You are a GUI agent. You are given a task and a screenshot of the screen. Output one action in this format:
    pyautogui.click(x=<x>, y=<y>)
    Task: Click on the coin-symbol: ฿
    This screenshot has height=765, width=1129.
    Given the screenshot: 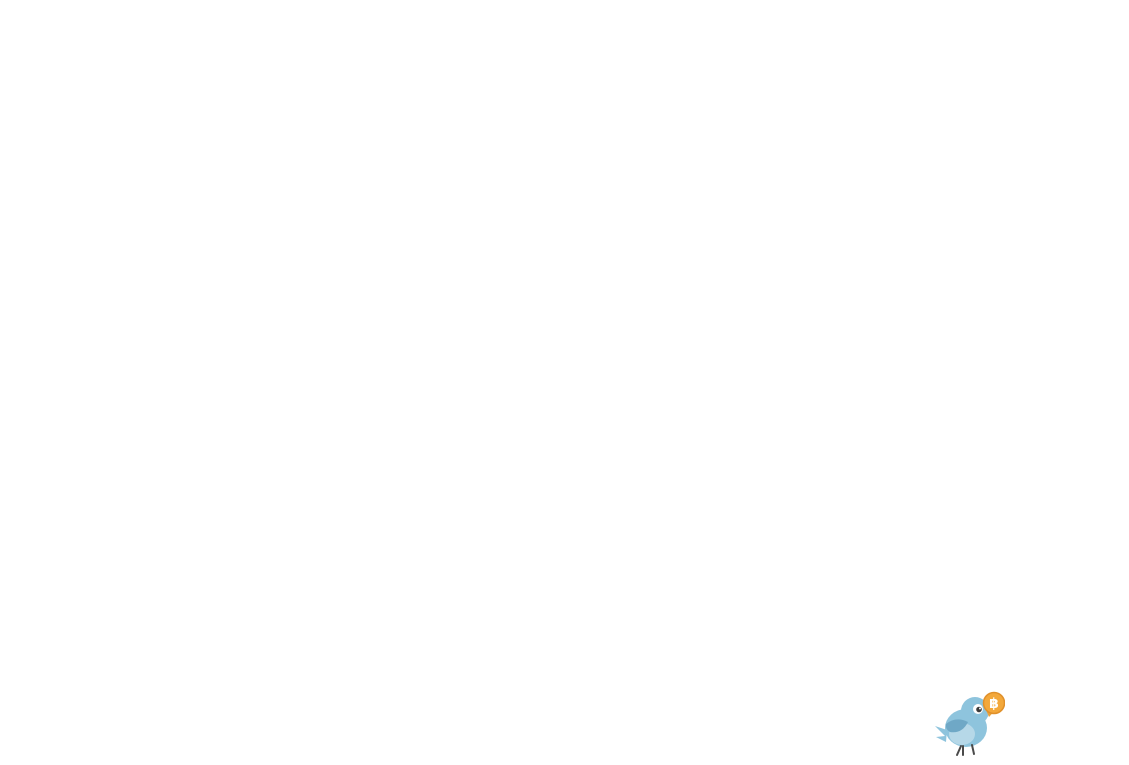 What is the action you would take?
    pyautogui.click(x=994, y=704)
    